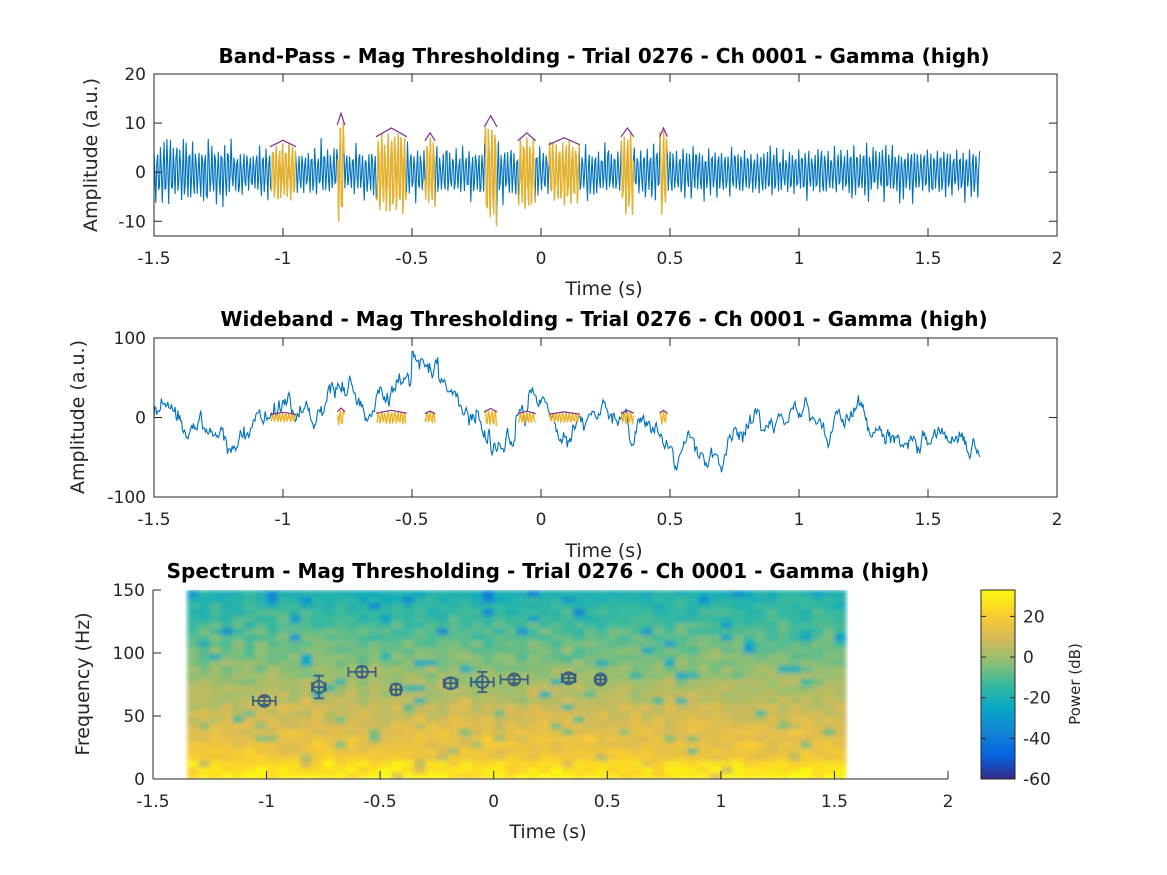 This screenshot has width=1167, height=875. What do you see at coordinates (799, 520) in the screenshot?
I see `wideband-xtick-label: 1` at bounding box center [799, 520].